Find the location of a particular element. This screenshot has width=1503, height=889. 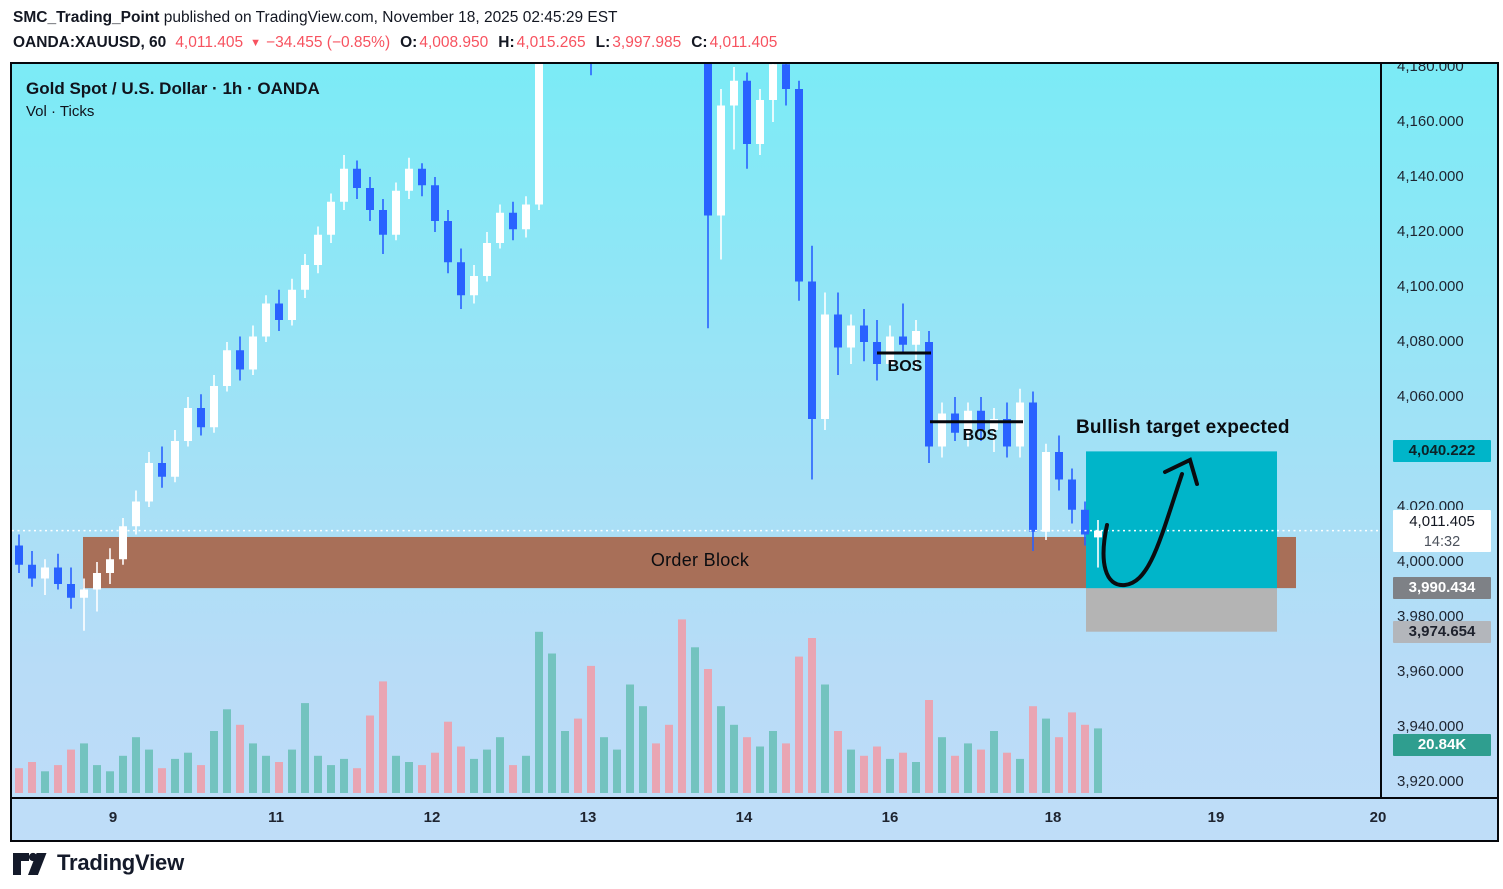

long-target-box is located at coordinates (1181, 520).